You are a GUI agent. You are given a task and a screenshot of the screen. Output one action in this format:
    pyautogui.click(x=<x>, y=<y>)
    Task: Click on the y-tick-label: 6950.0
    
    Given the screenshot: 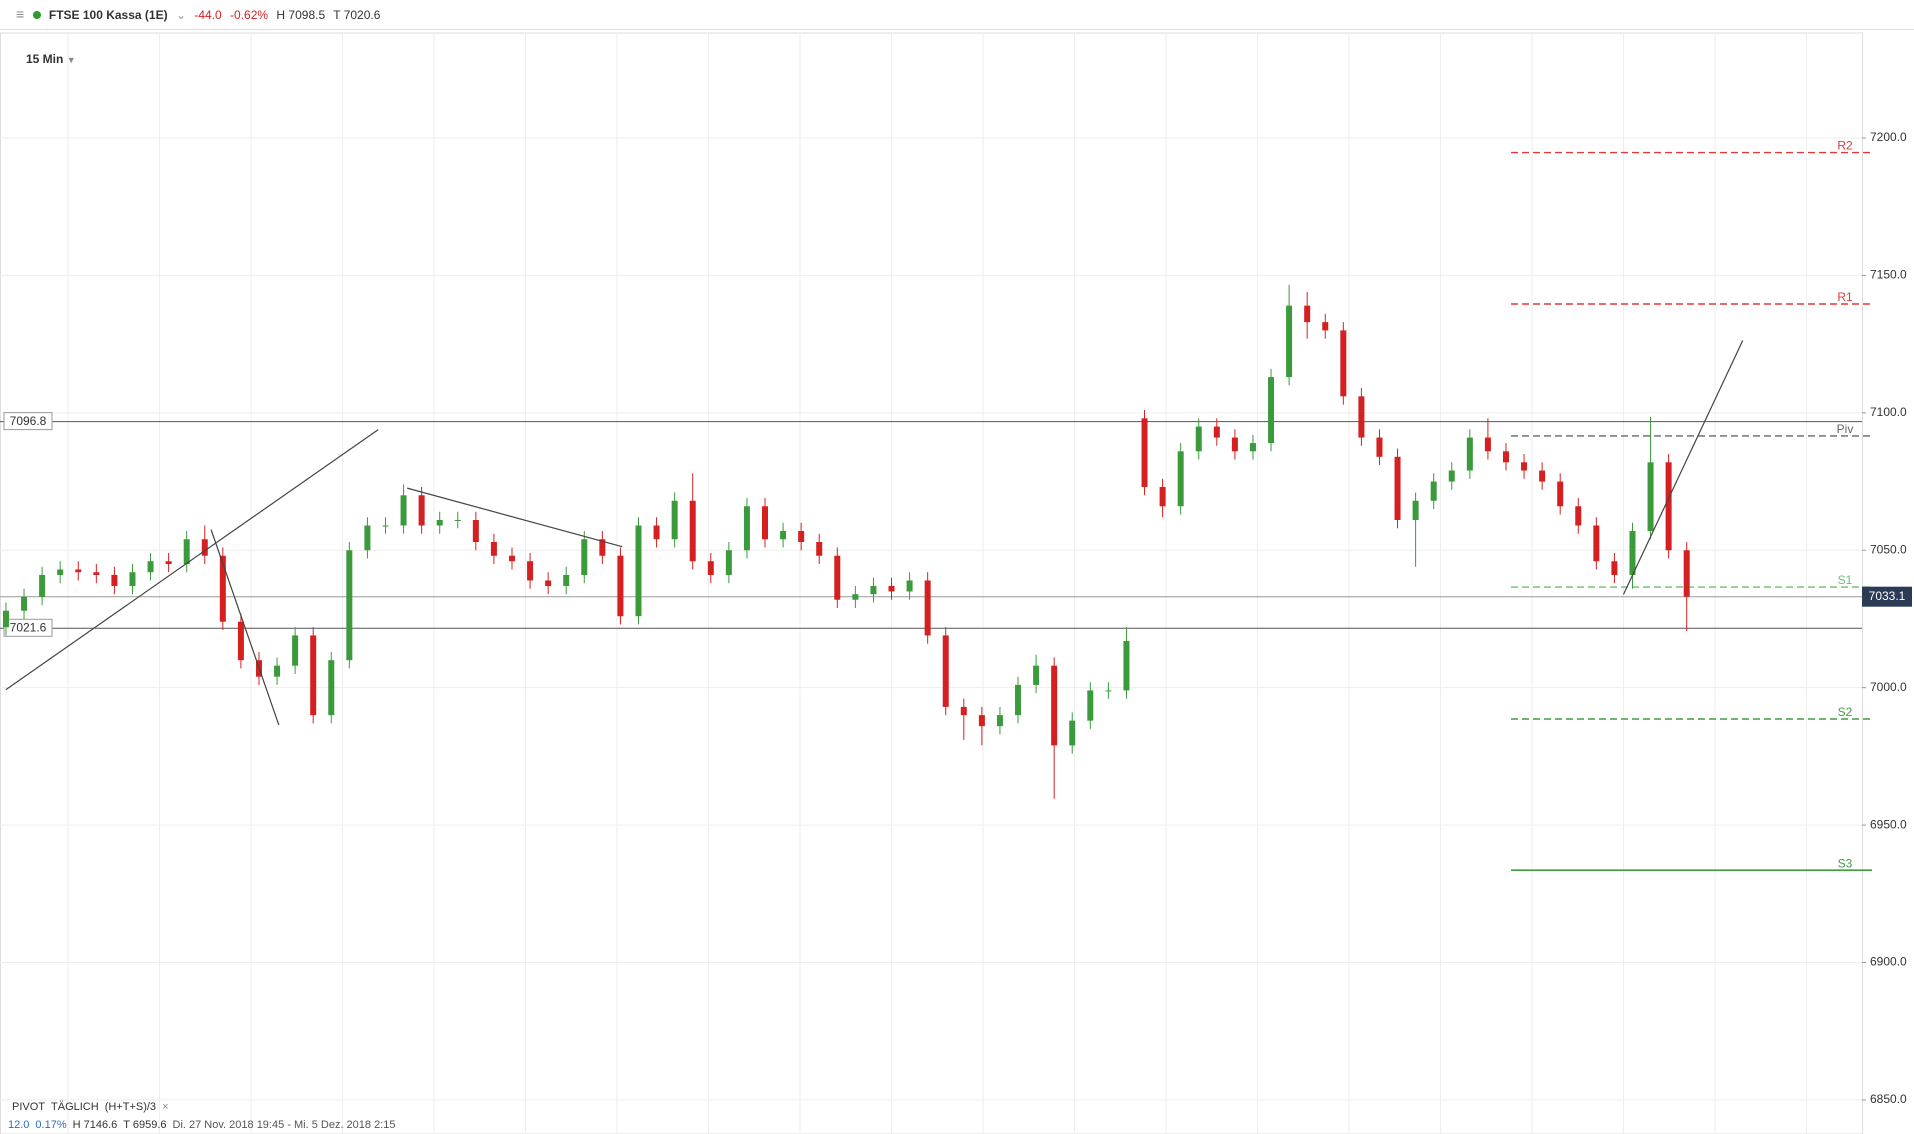 What is the action you would take?
    pyautogui.click(x=1888, y=824)
    